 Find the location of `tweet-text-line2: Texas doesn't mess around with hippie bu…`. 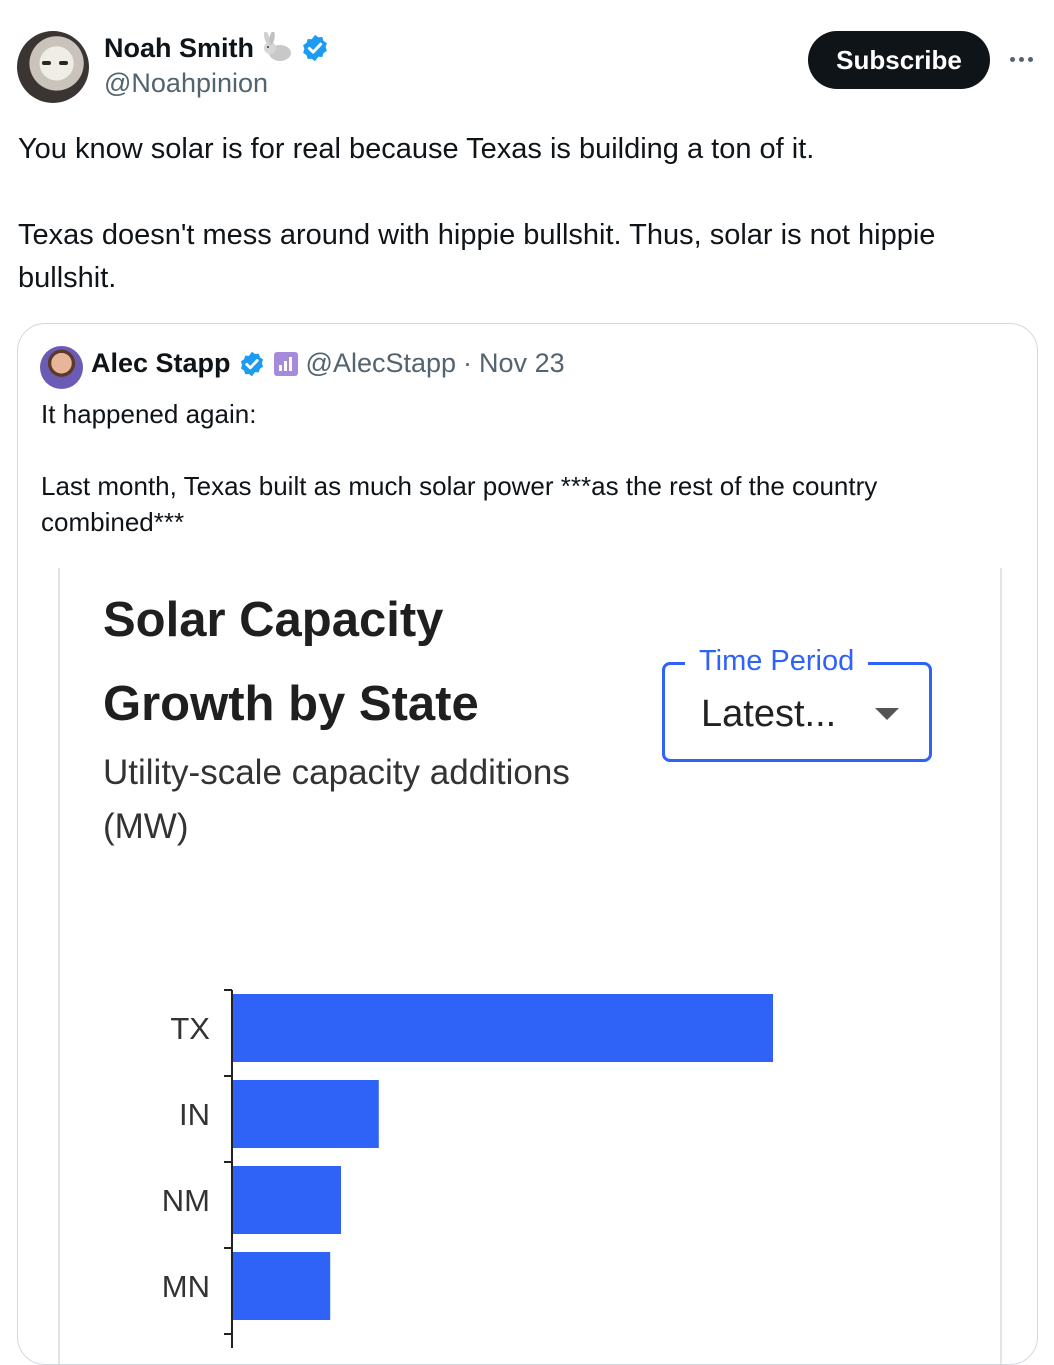

tweet-text-line2: Texas doesn't mess around with hippie bu… is located at coordinates (477, 256).